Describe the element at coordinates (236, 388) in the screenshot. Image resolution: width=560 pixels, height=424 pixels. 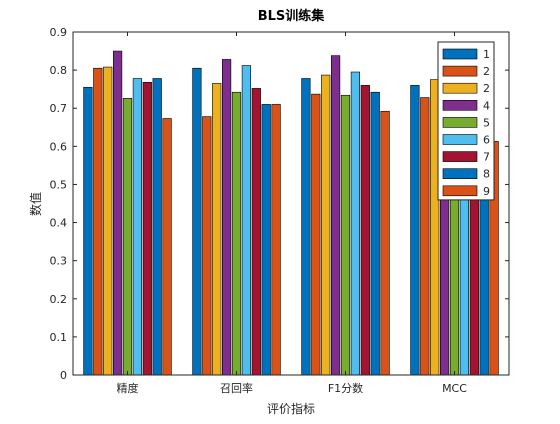
I see `x-tick-label: 召回率` at that location.